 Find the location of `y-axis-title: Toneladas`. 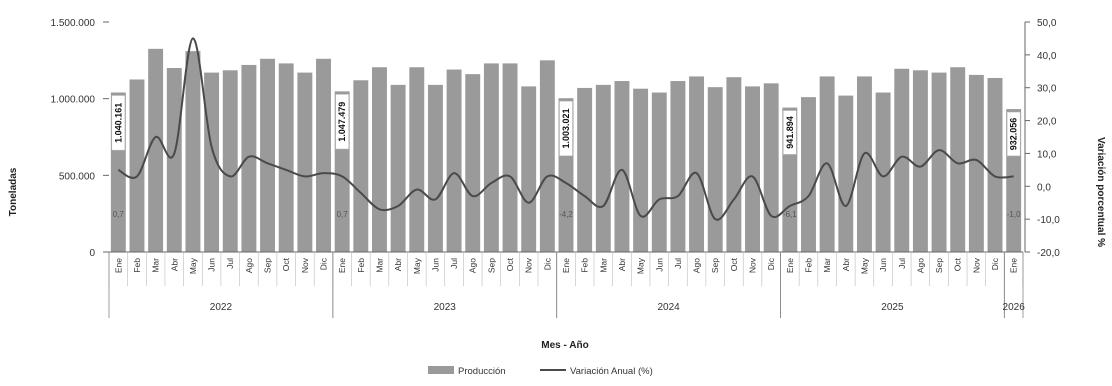

y-axis-title: Toneladas is located at coordinates (13, 191).